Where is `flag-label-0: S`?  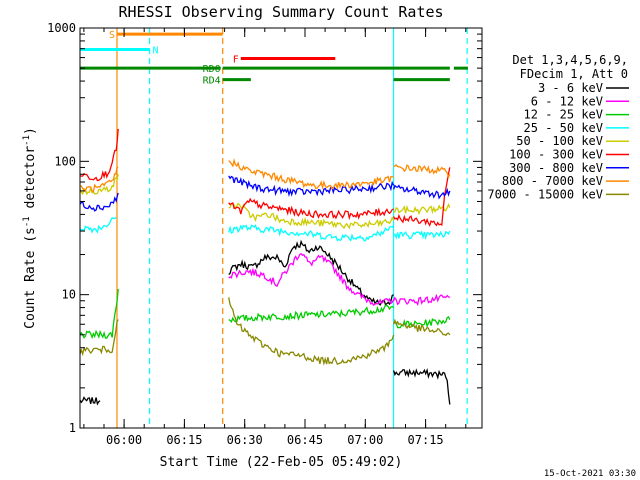
flag-label-0: S is located at coordinates (112, 35).